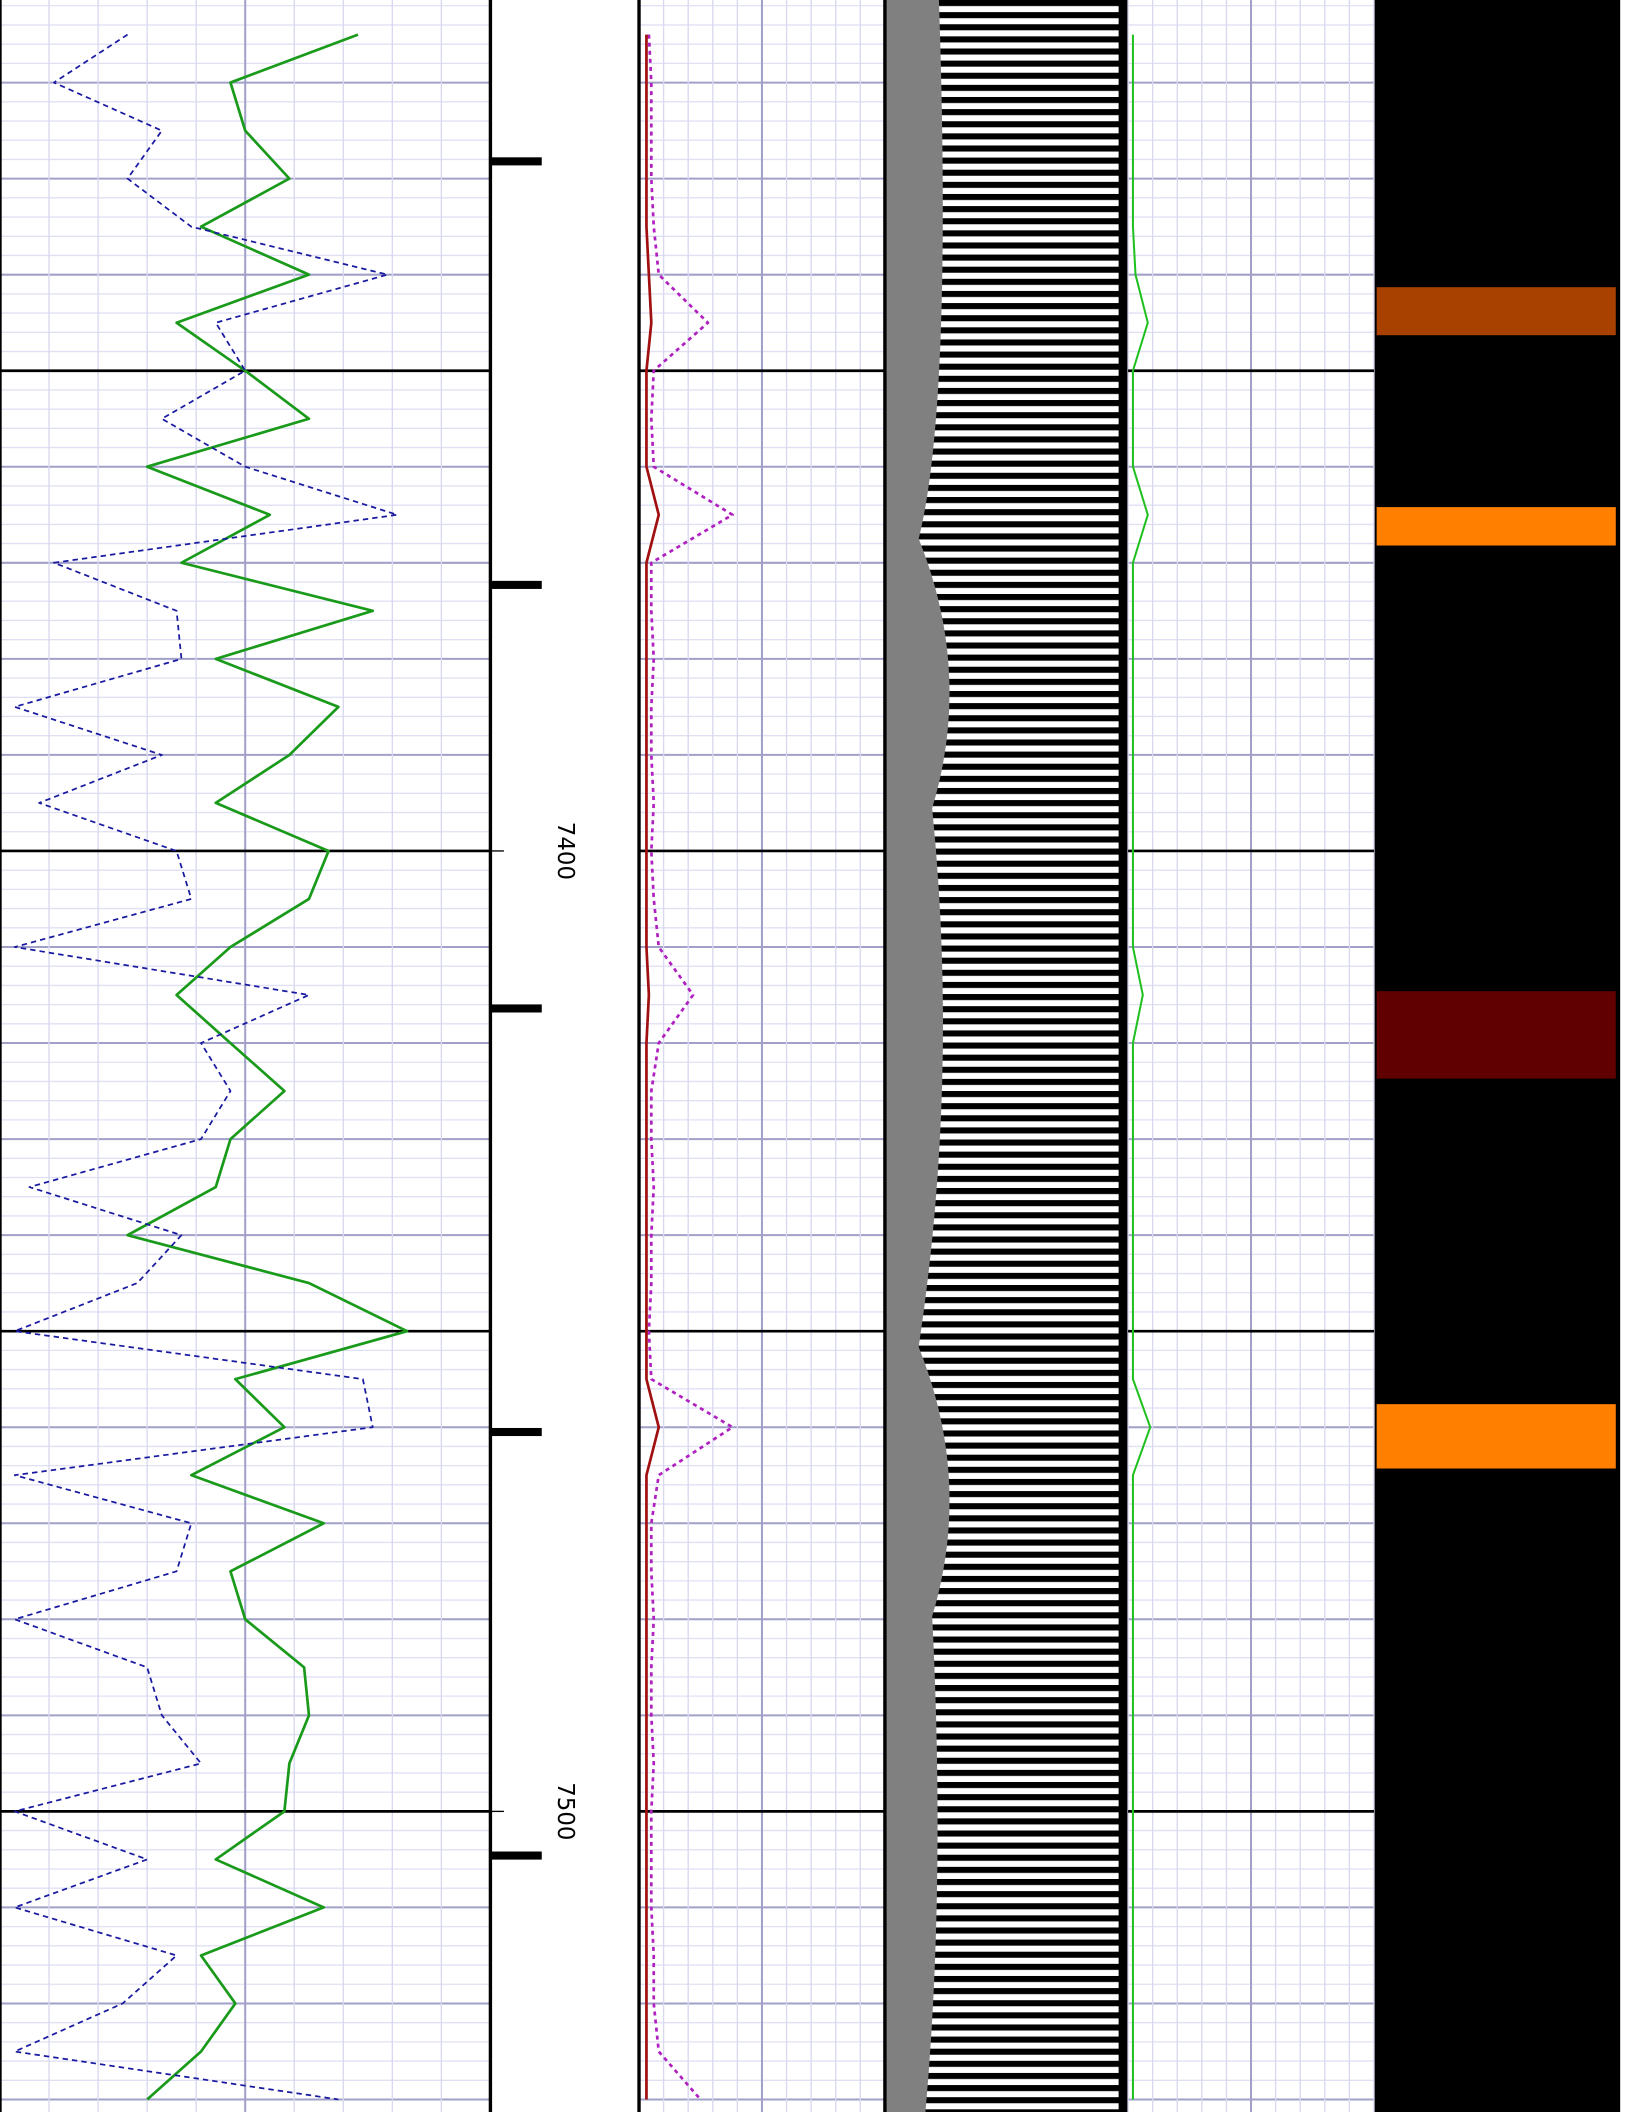 Image resolution: width=1632 pixels, height=2112 pixels. I want to click on depth-label: 7400, so click(565, 851).